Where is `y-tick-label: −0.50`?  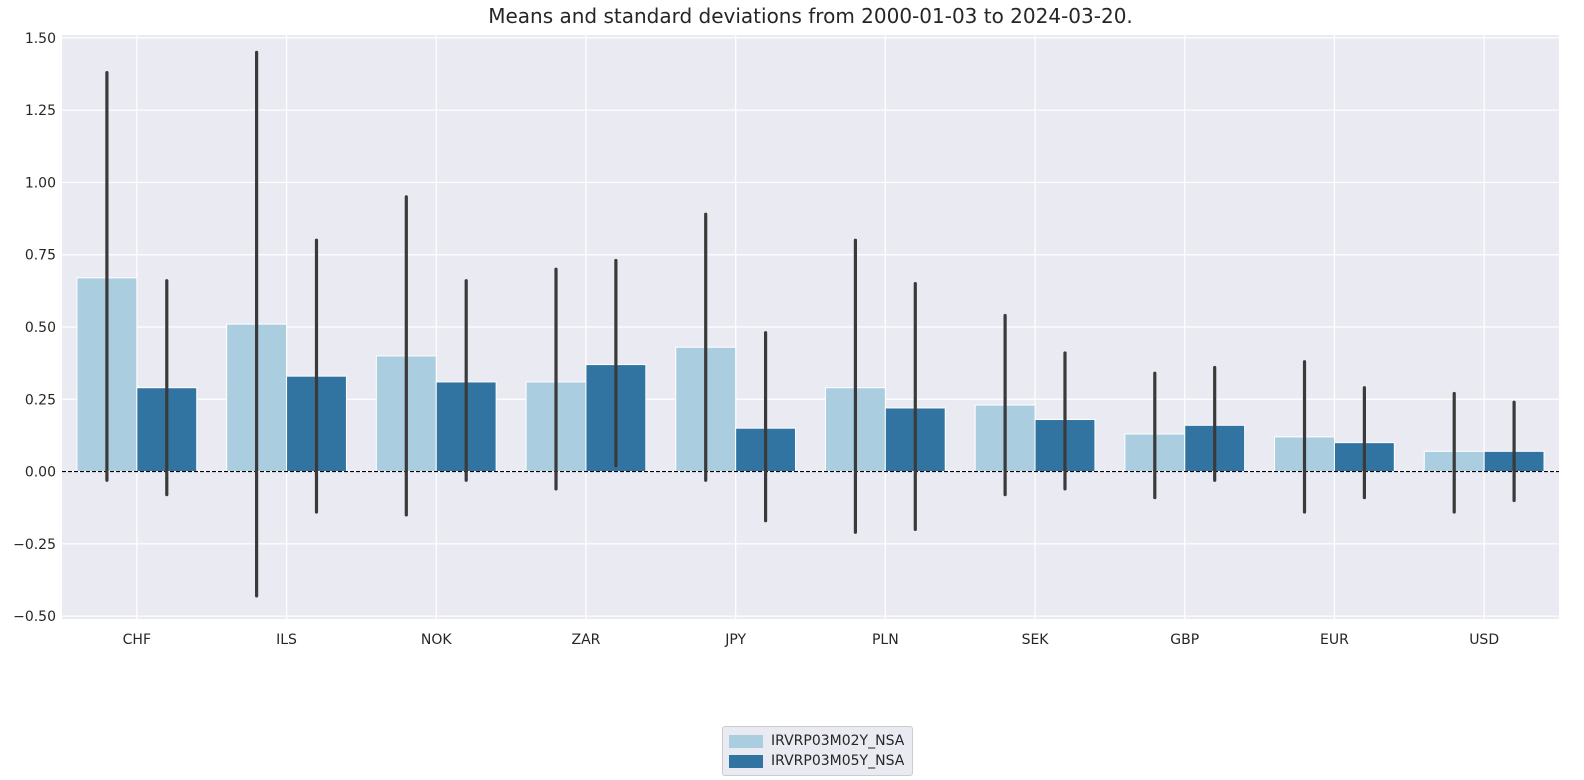 y-tick-label: −0.50 is located at coordinates (34, 617).